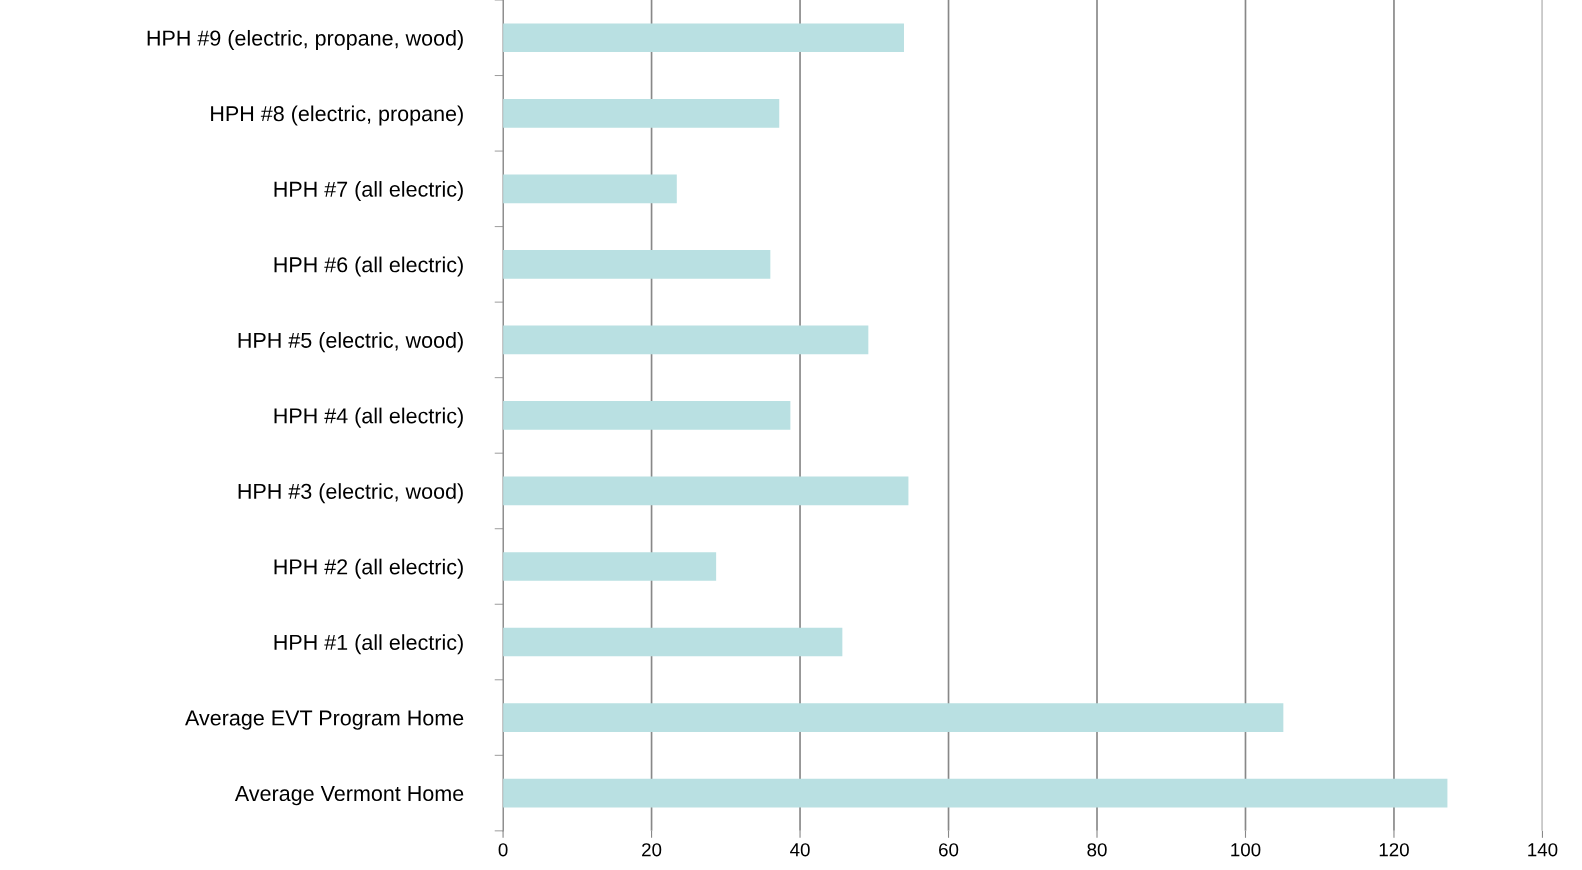  I want to click on y-tick-label: HPH #1 (all electric), so click(368, 644).